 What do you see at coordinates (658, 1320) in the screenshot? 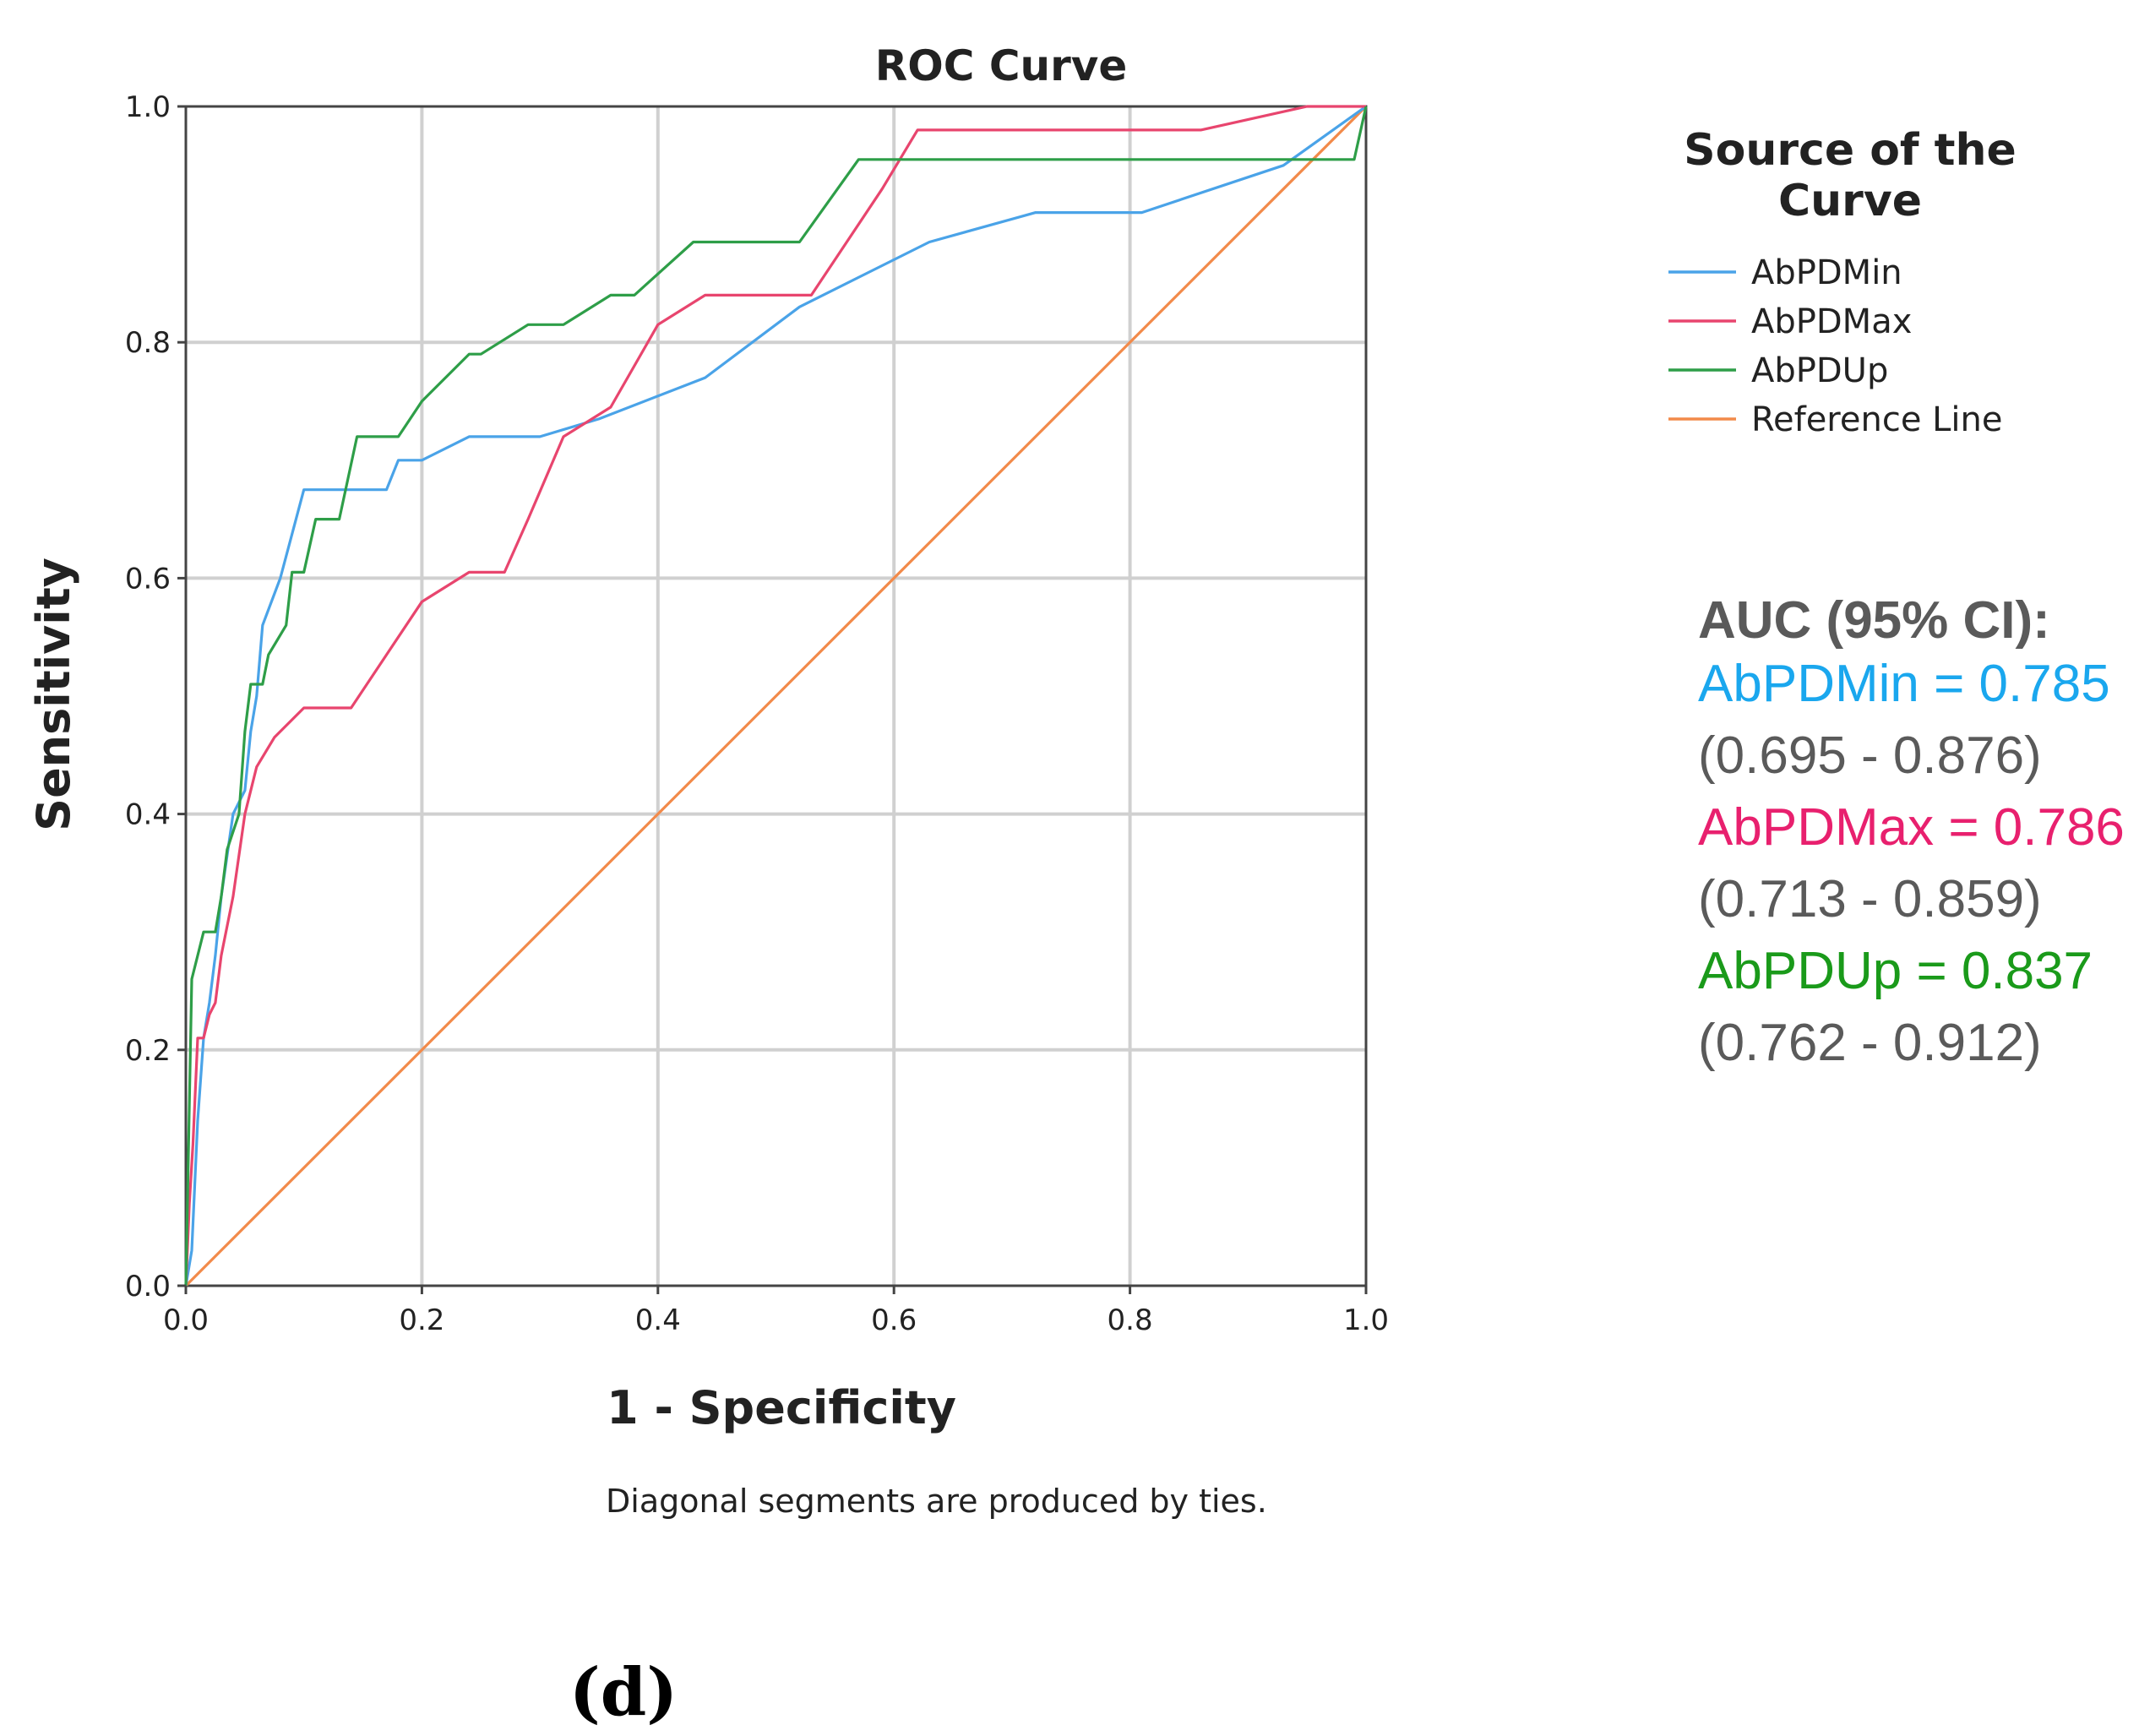
I see `x-tick-label: 0.4` at bounding box center [658, 1320].